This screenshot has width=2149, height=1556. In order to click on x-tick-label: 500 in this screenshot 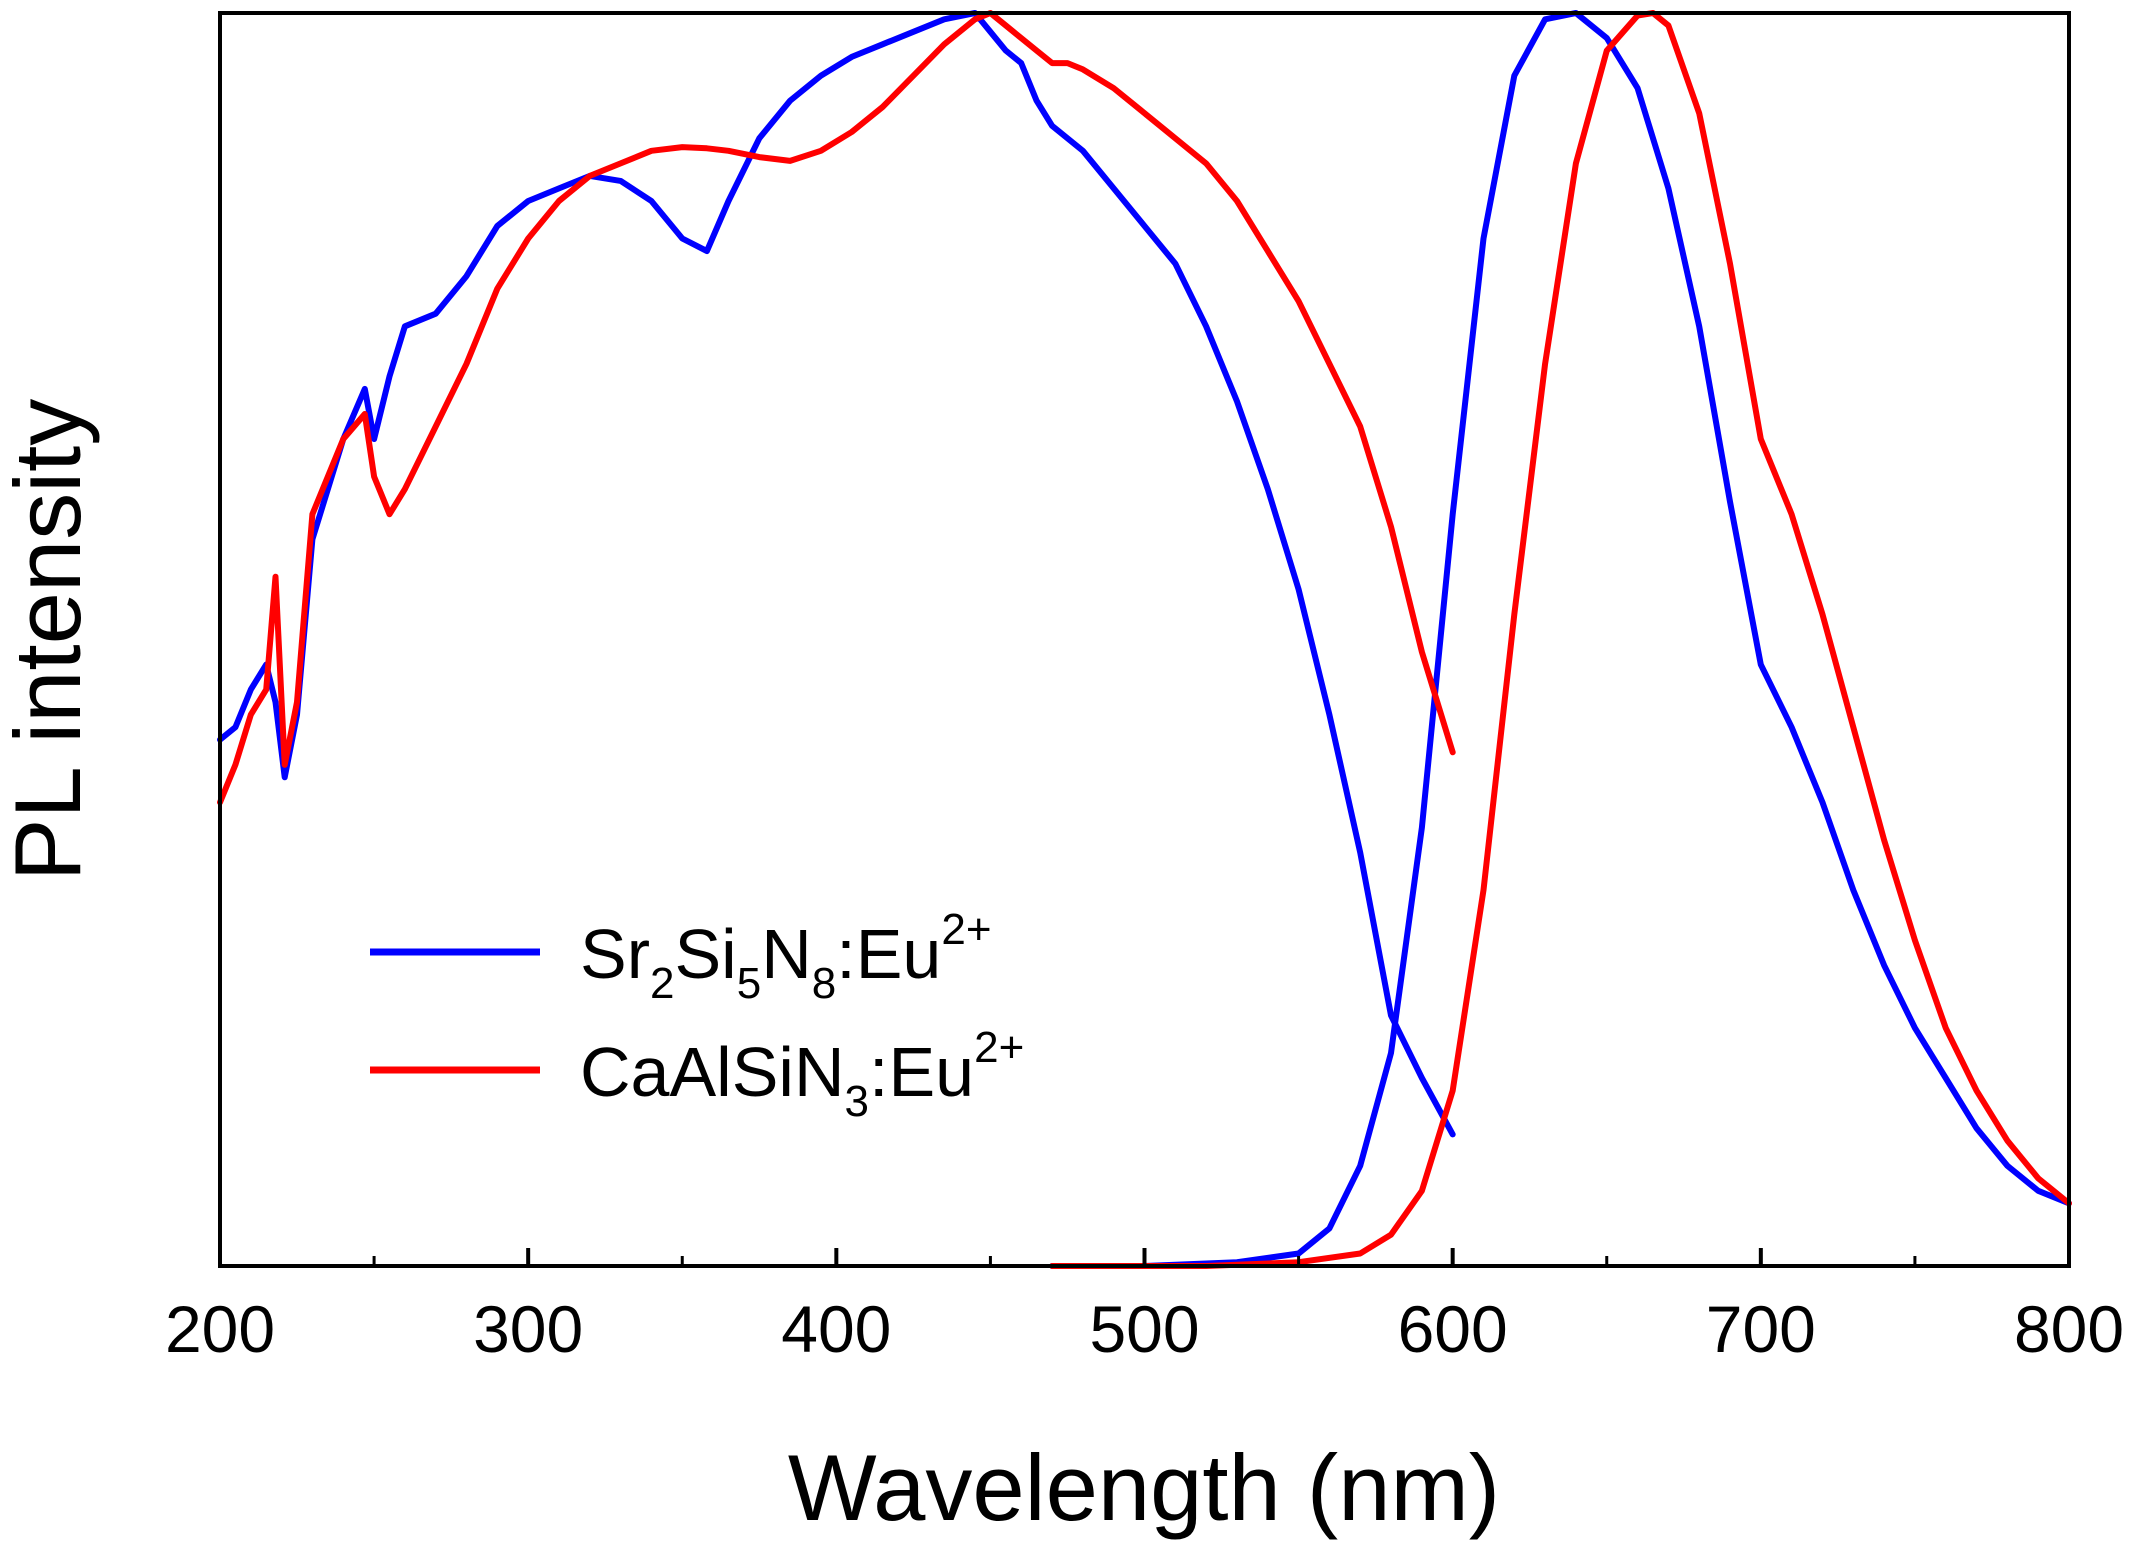, I will do `click(1144, 1329)`.